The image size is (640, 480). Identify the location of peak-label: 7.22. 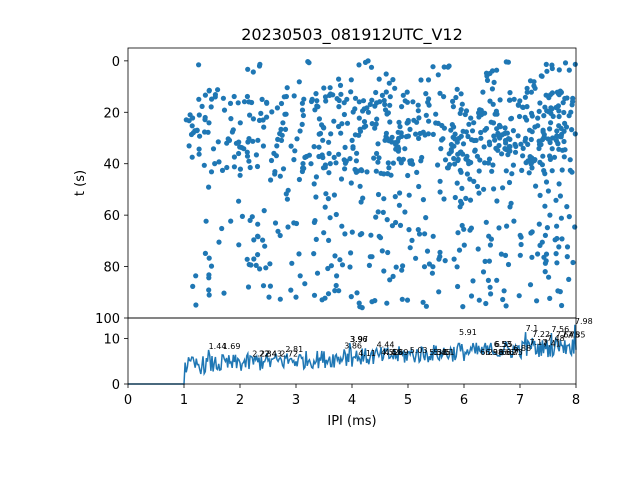
(541, 334).